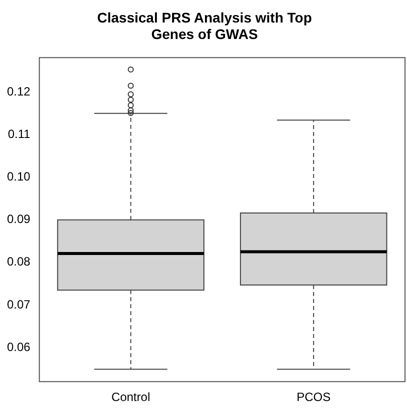 The image size is (407, 418). Describe the element at coordinates (18, 177) in the screenshot. I see `y-tick-label: 0.10` at that location.